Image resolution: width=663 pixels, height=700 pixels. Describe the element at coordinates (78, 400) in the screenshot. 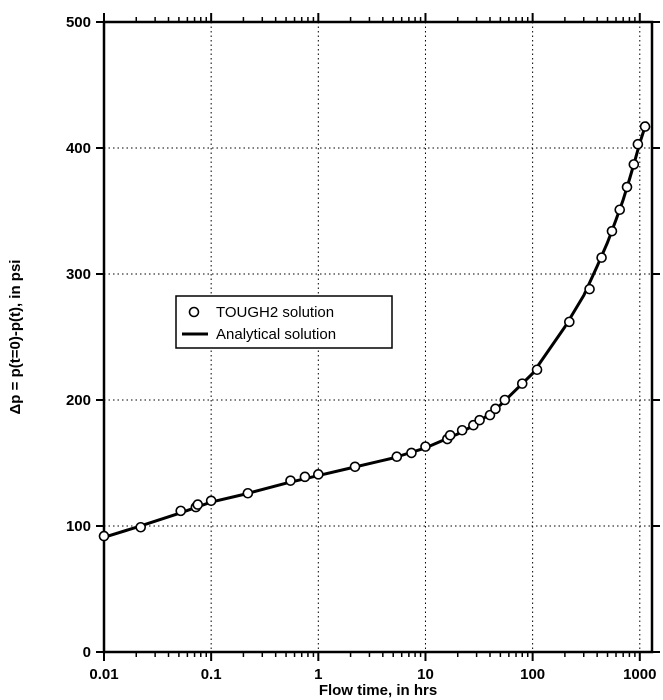

I see `y-tick-label: 200` at that location.